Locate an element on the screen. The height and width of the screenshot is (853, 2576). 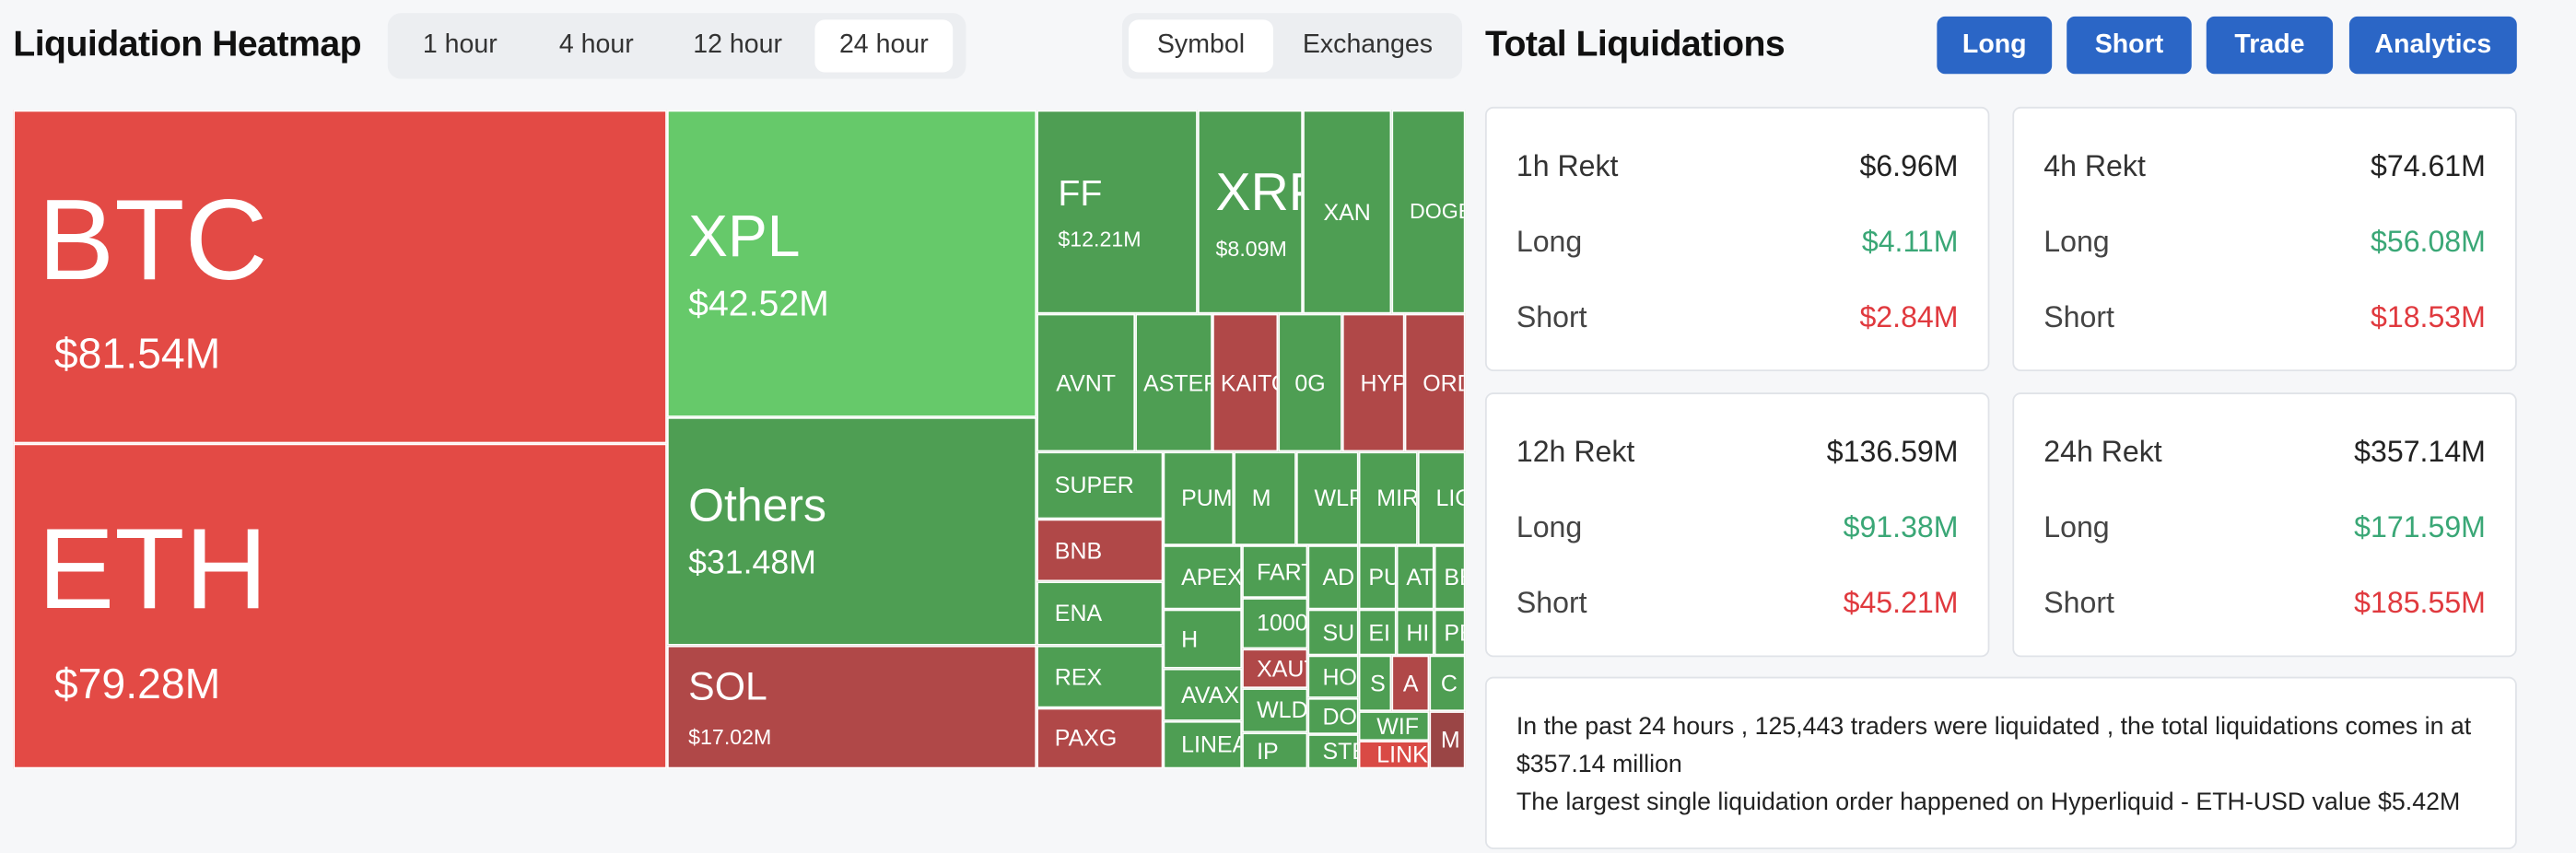
tile: AD is located at coordinates (1333, 578).